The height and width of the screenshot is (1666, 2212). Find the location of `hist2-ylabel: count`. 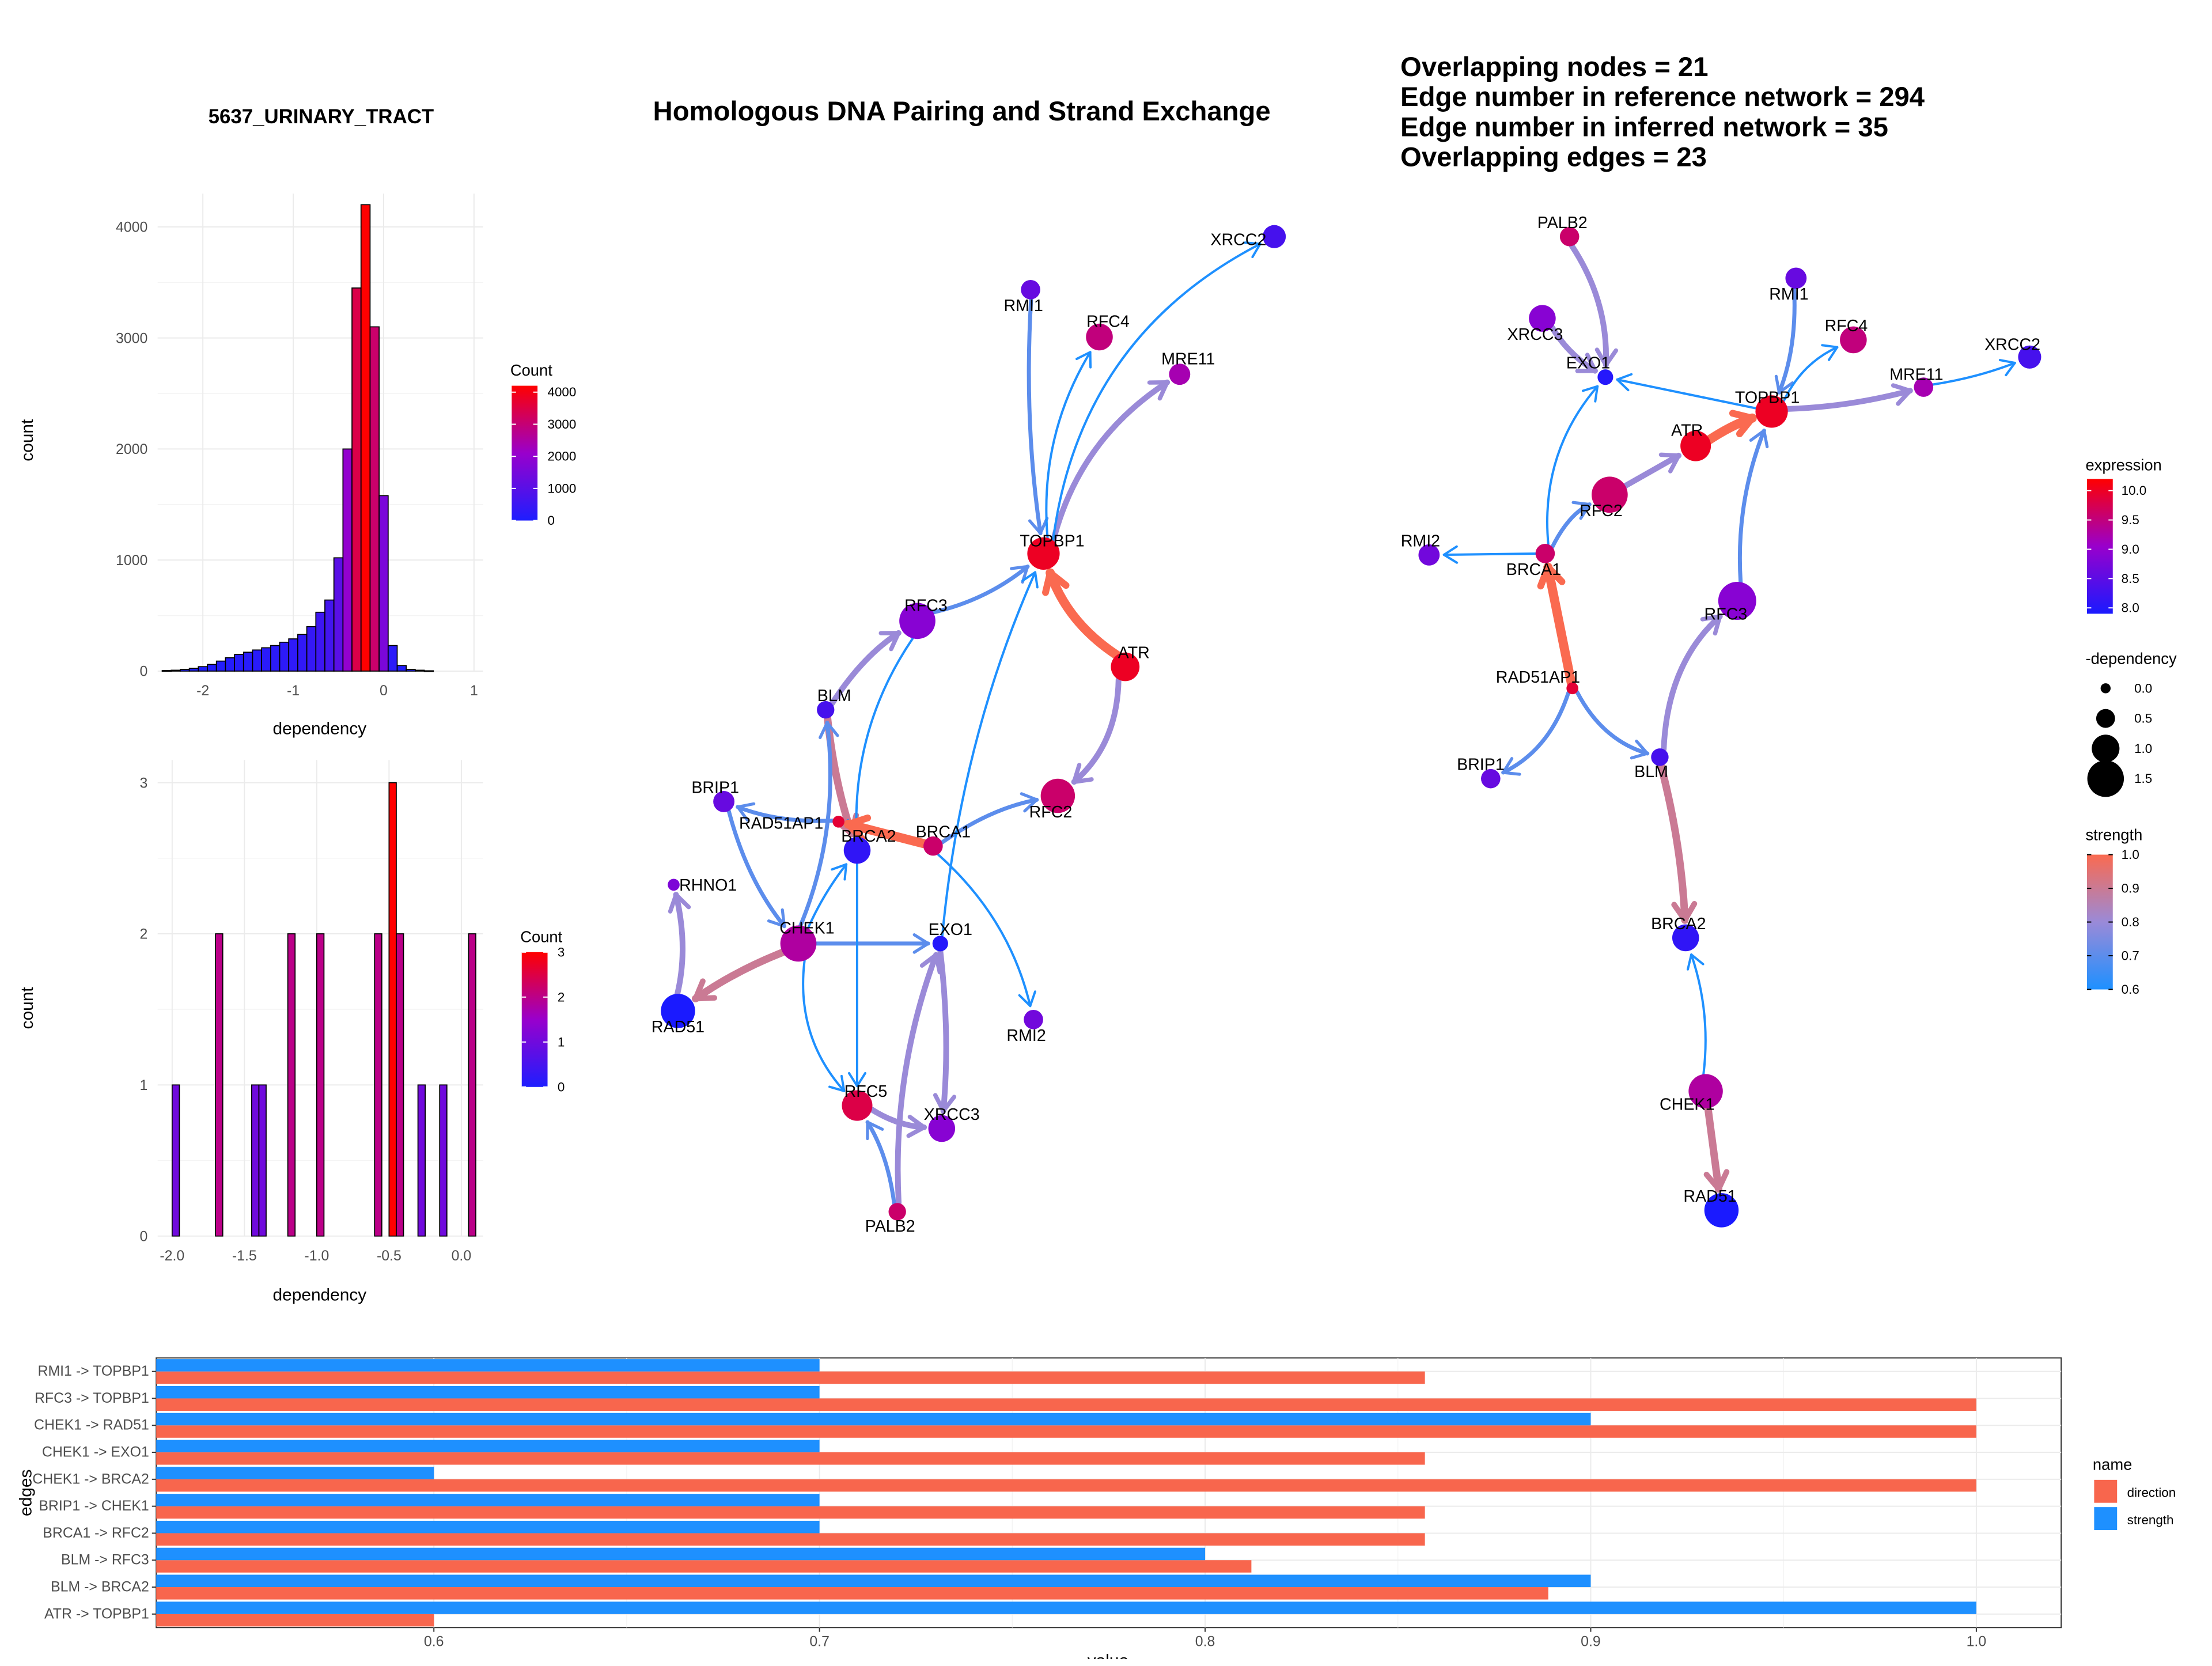

hist2-ylabel: count is located at coordinates (27, 1008).